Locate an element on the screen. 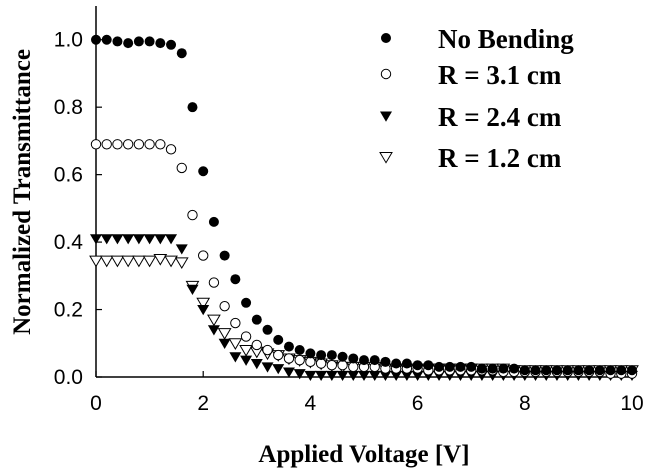 The height and width of the screenshot is (474, 647). x-tick-label: 4 is located at coordinates (311, 403).